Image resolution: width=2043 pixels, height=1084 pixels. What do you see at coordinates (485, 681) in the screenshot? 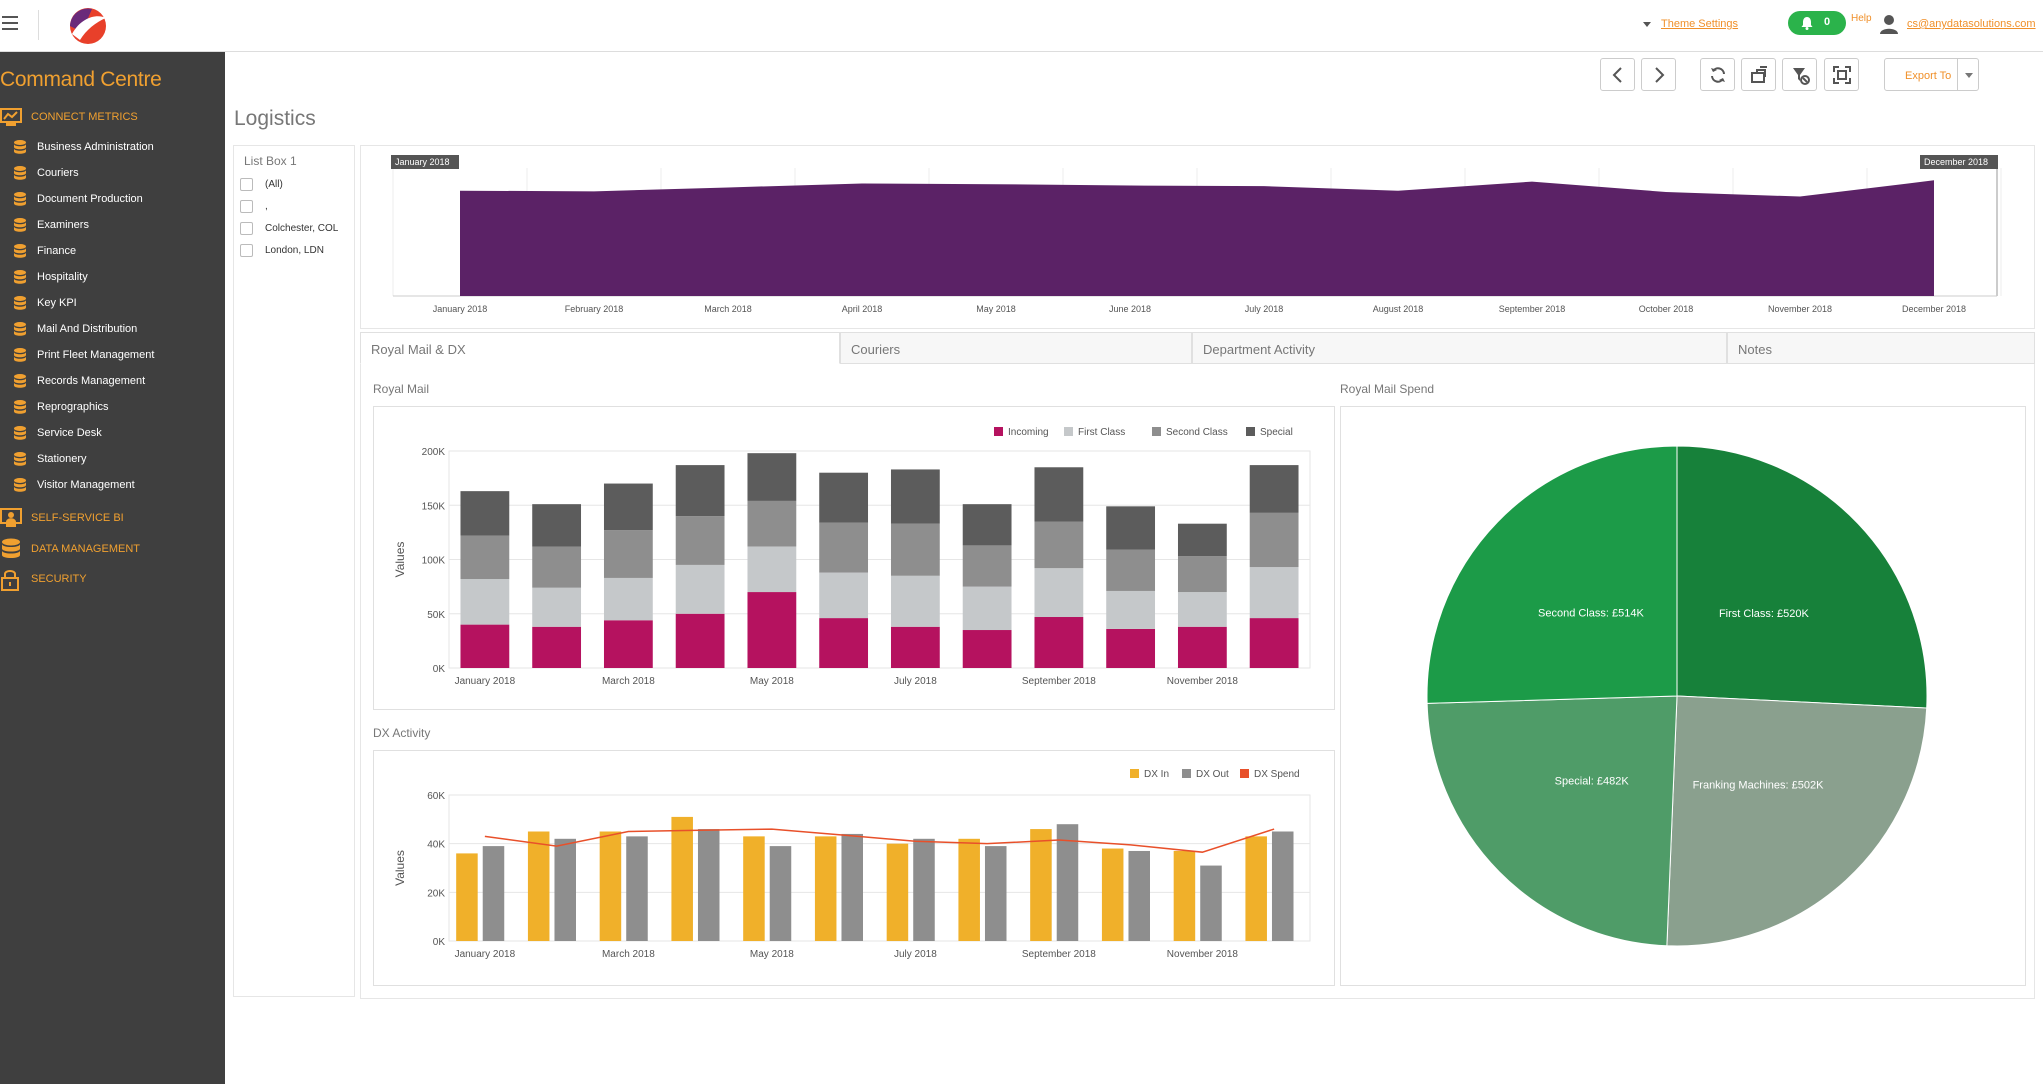
I see `x-tick-label: January 2018` at bounding box center [485, 681].